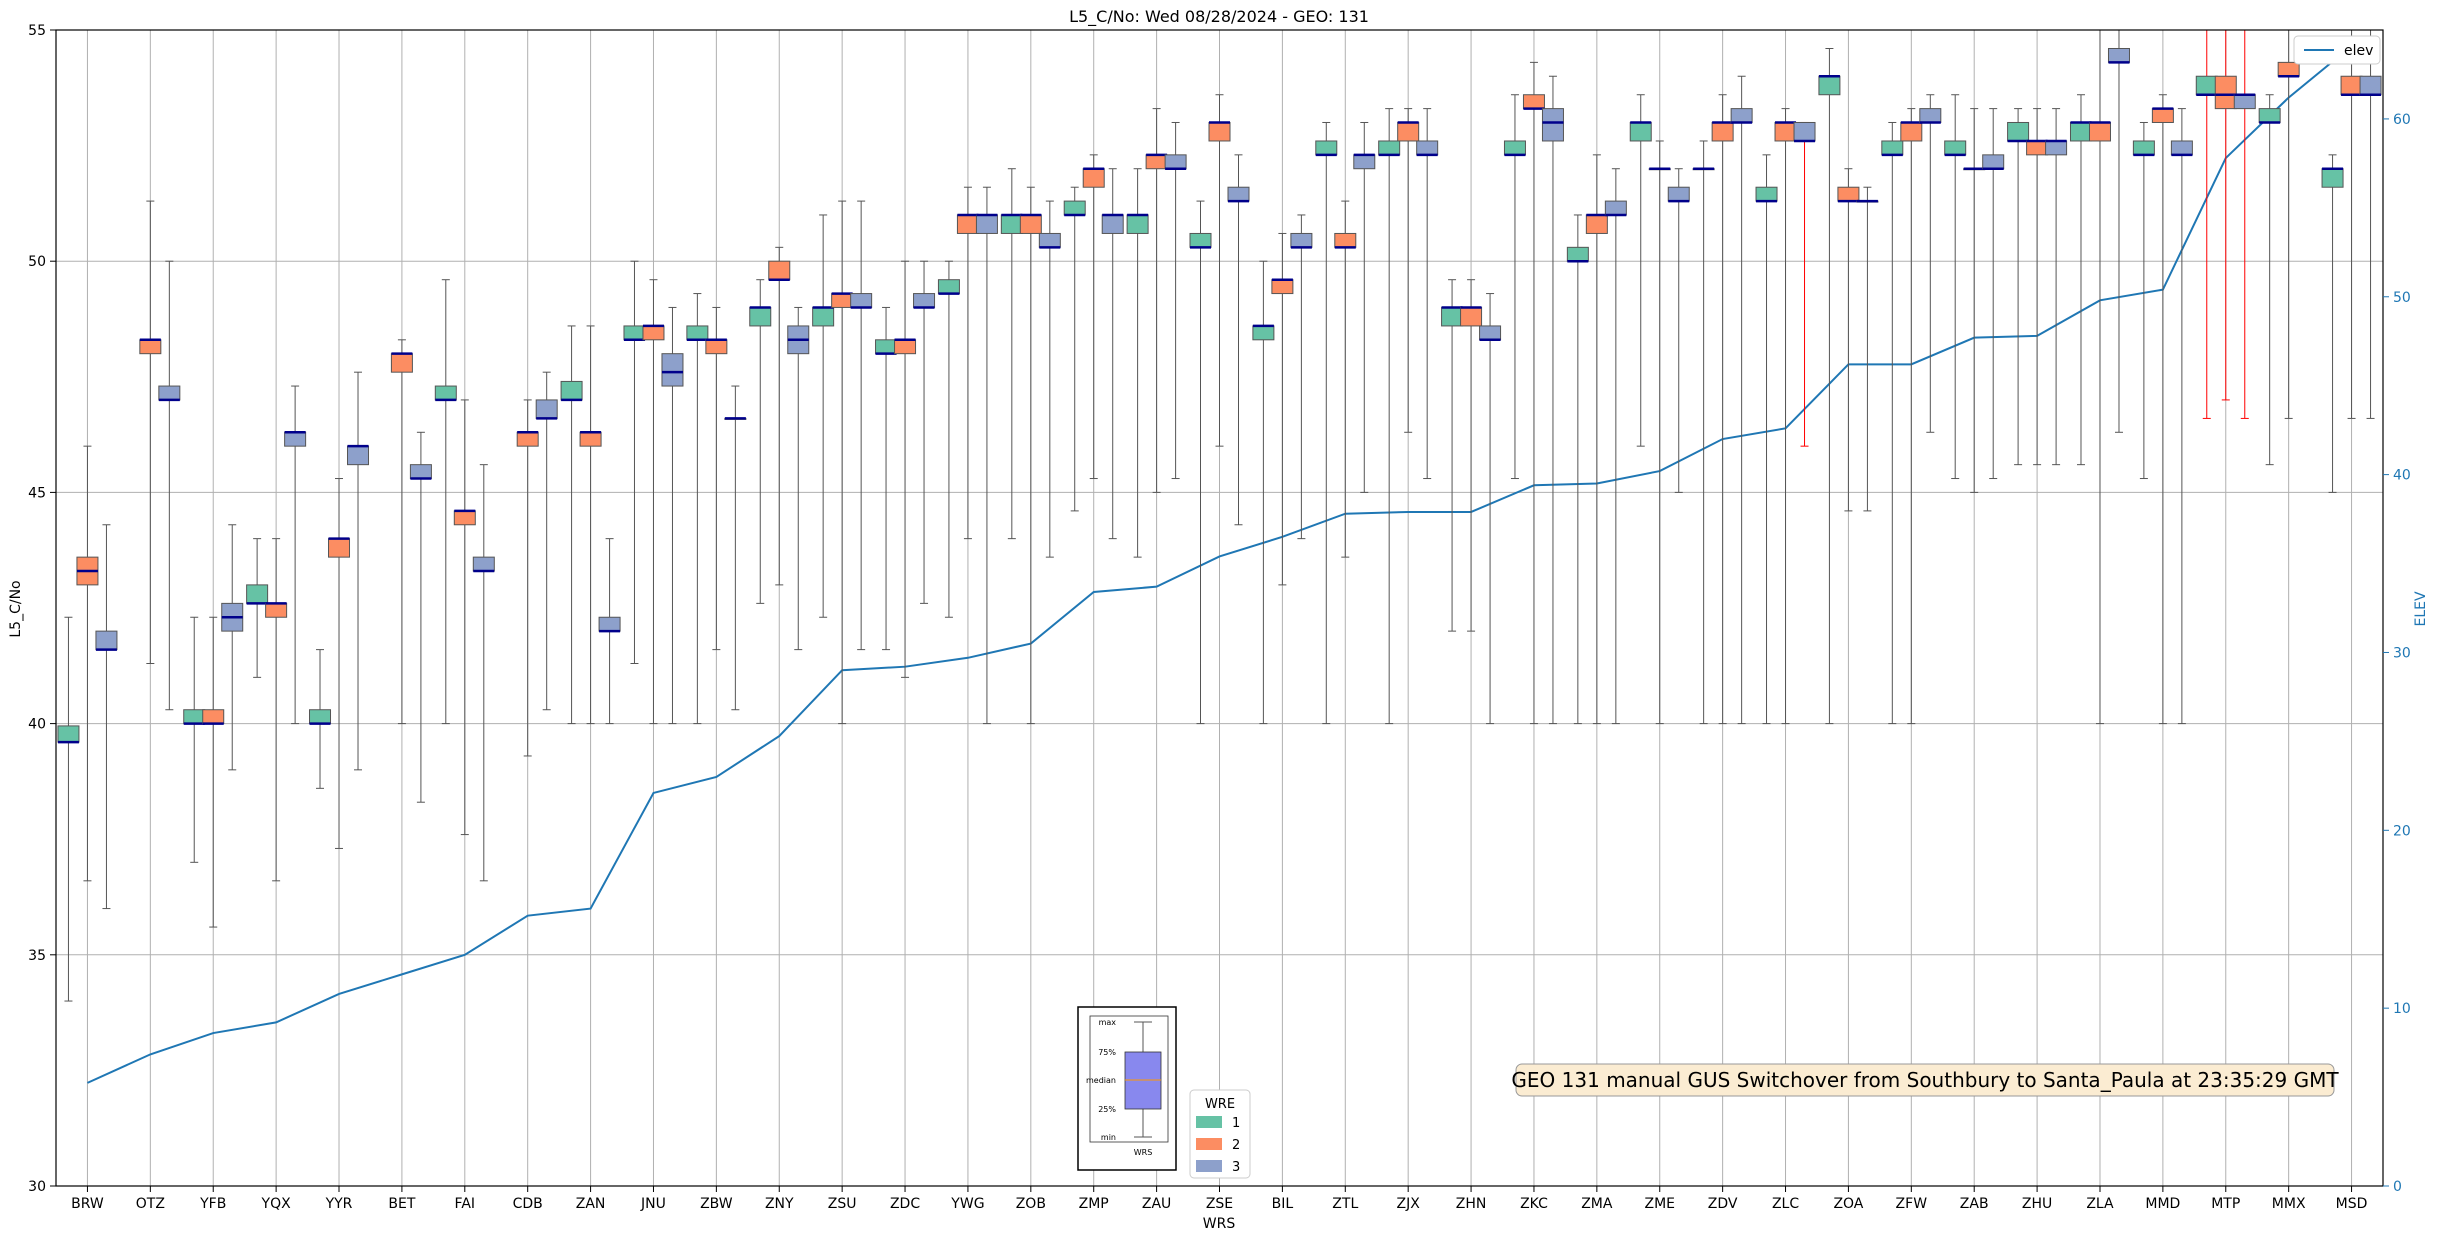 This screenshot has width=2439, height=1238. I want to click on x-tick-label: YFB, so click(212, 1204).